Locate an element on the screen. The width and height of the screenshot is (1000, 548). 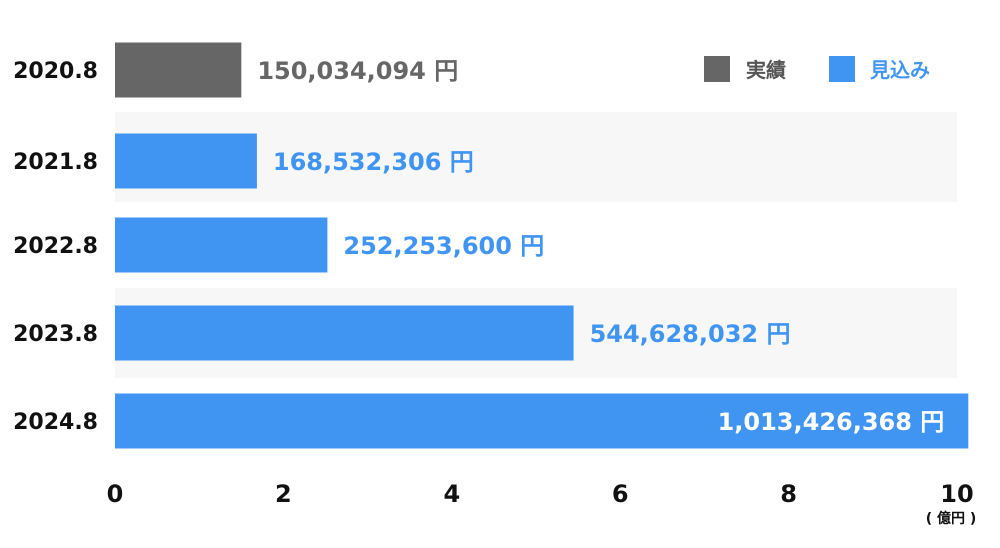
category-label: 2023.8 is located at coordinates (55, 334).